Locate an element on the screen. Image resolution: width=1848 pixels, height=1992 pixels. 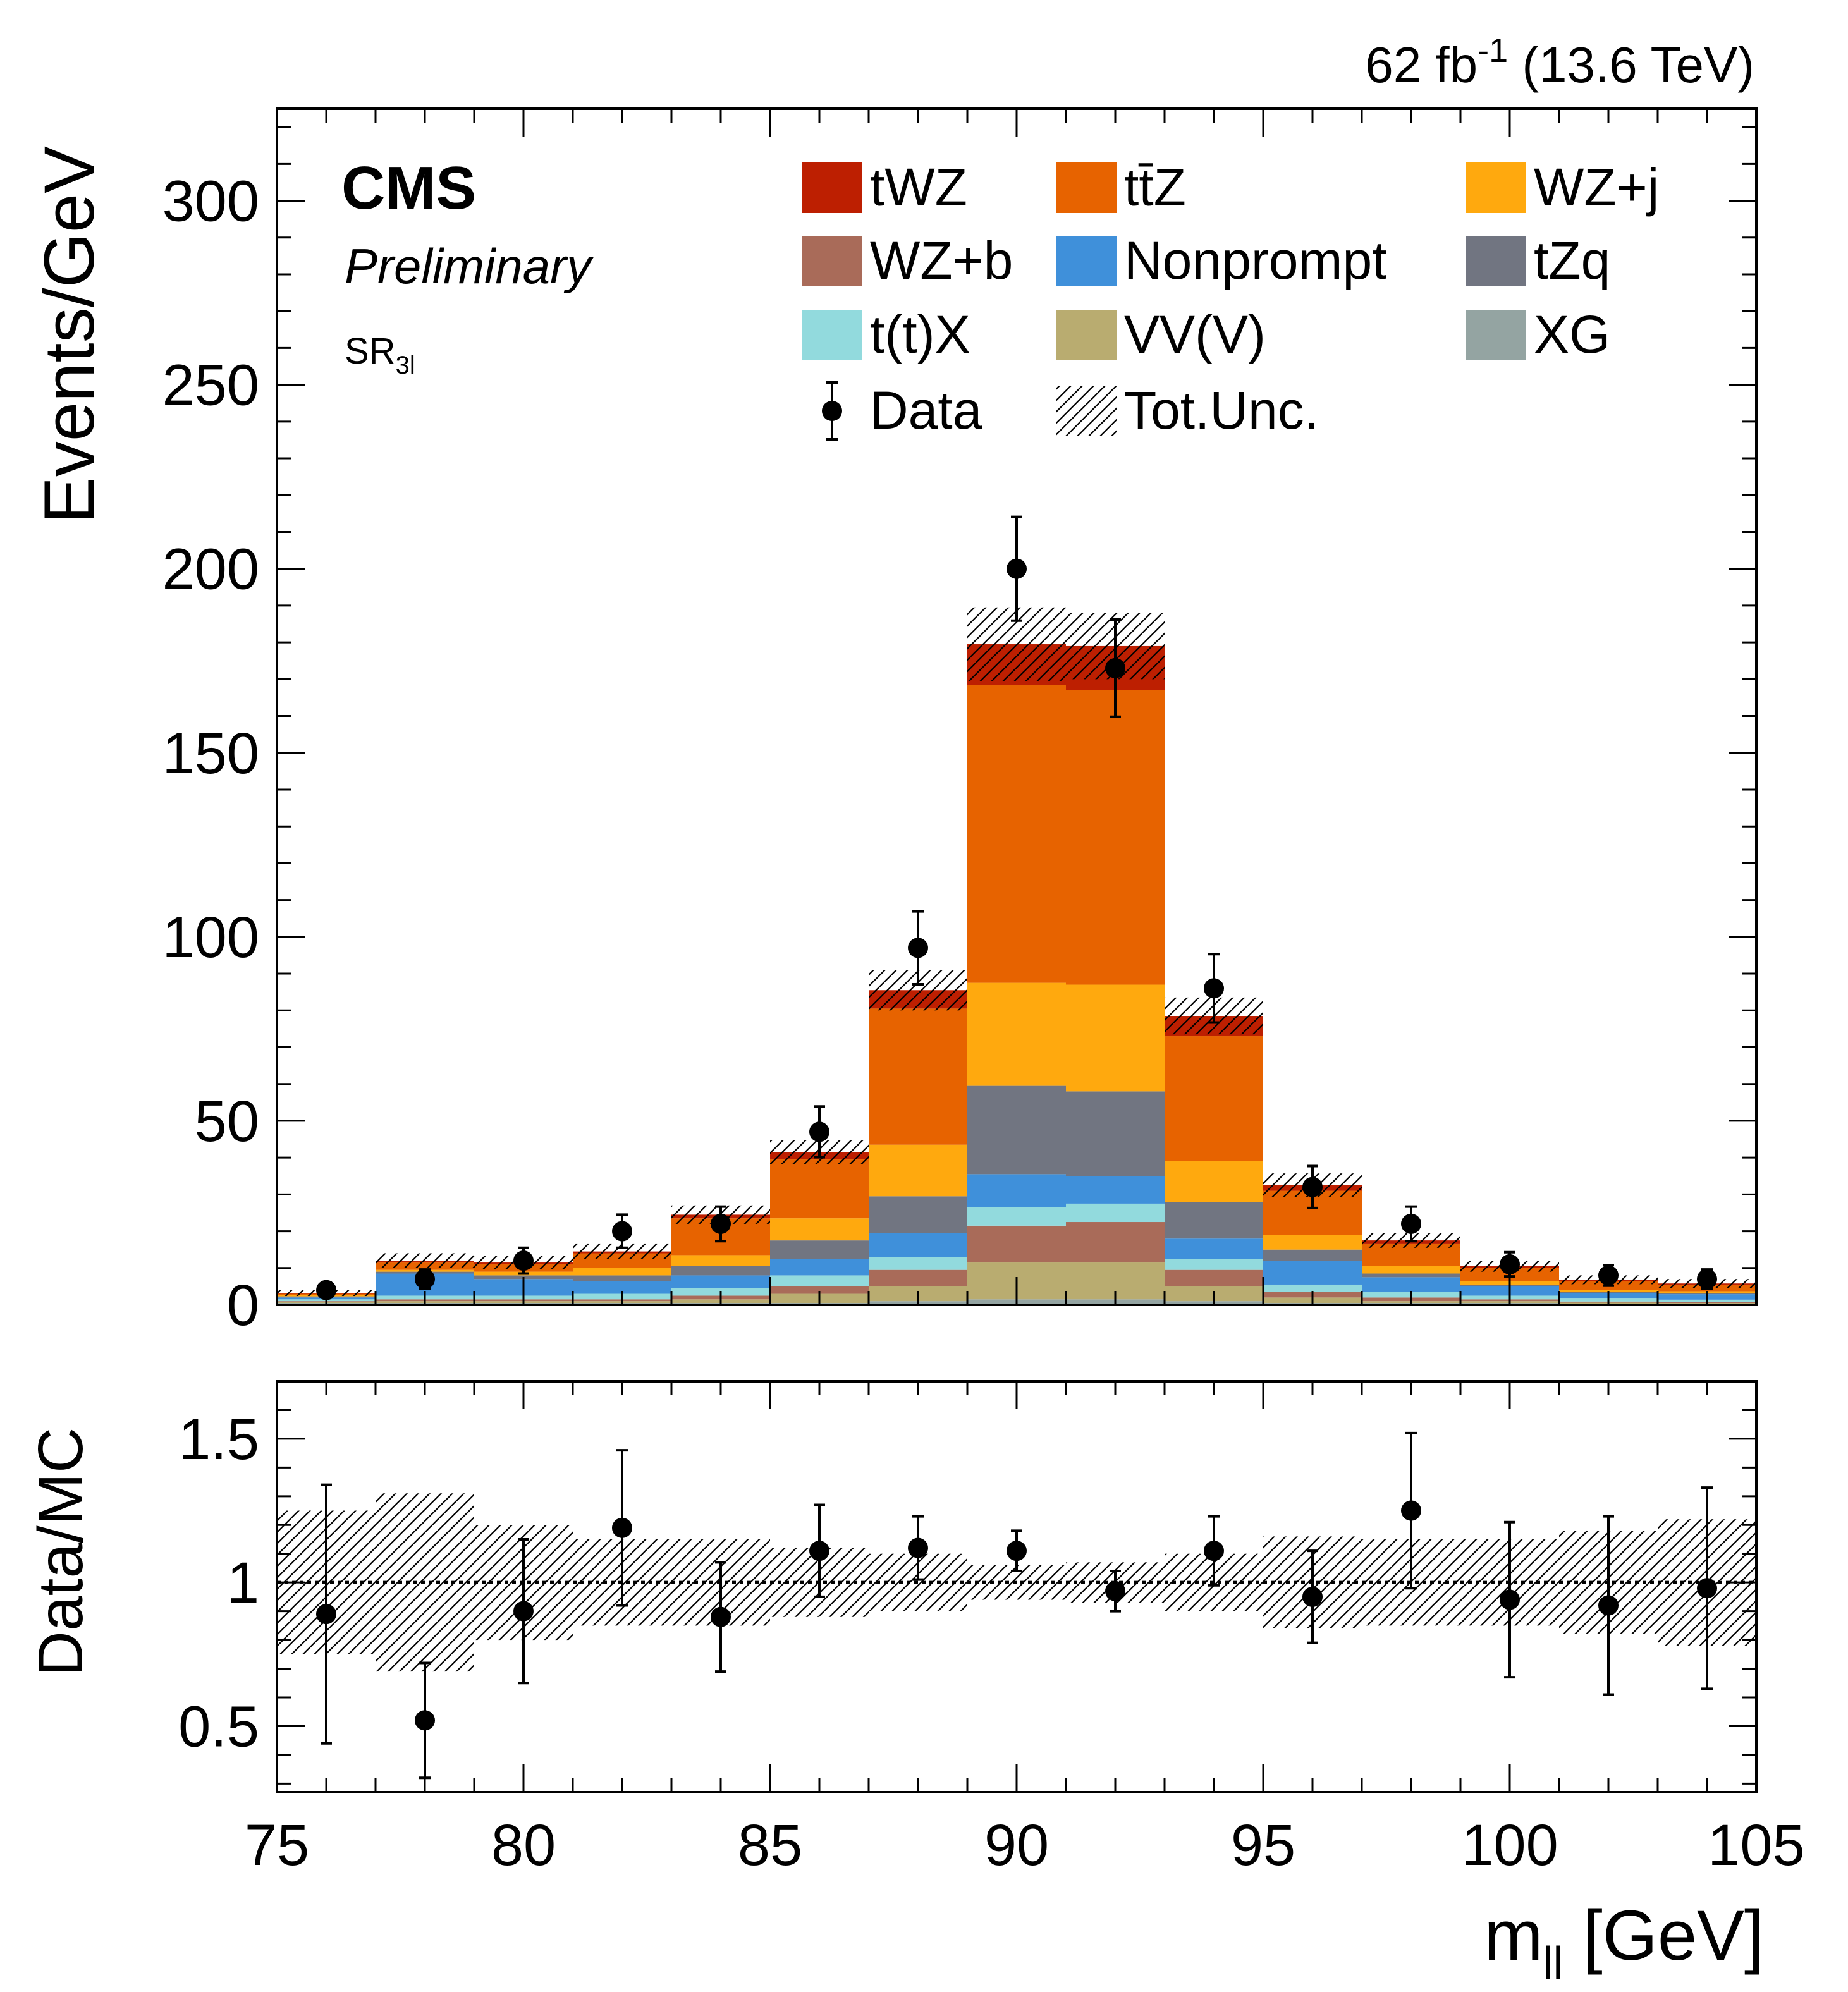
ratio-y-tick-label-0.5: 0.5 is located at coordinates (218, 1726).